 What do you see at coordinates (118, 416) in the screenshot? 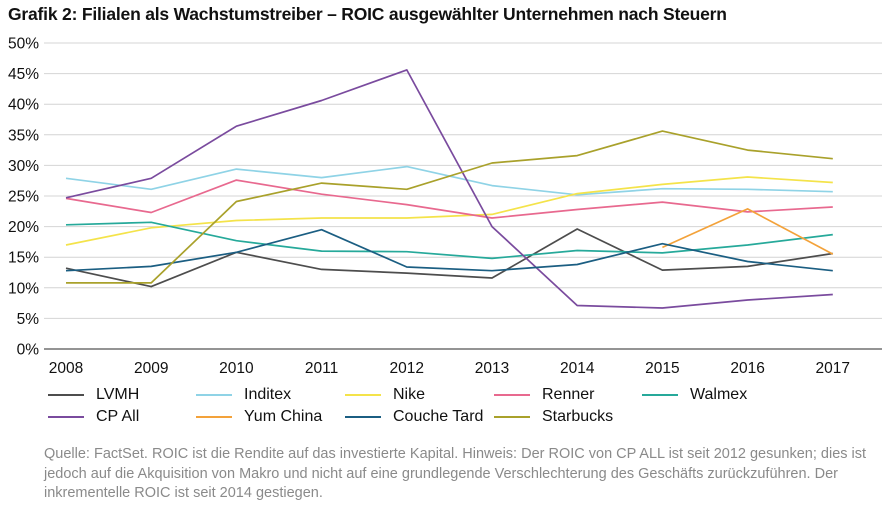
I see `legend-label: CP All` at bounding box center [118, 416].